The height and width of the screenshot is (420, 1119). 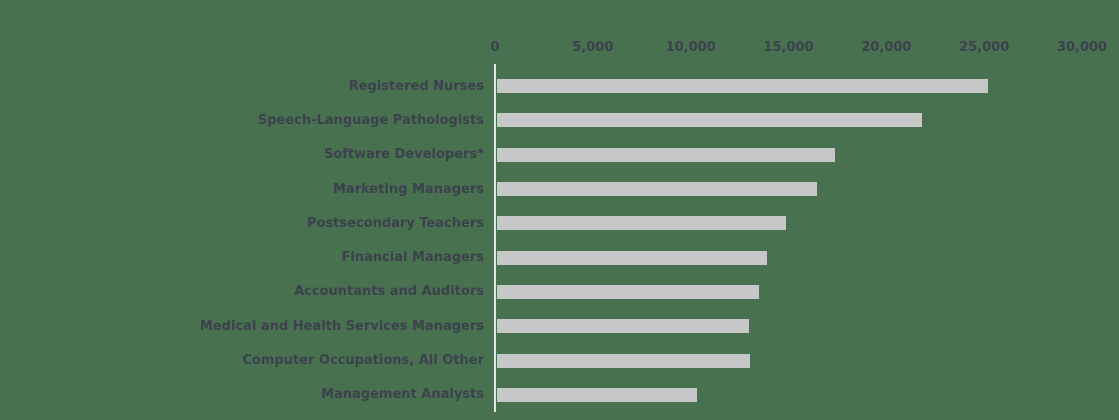 I want to click on y-axis-line, so click(x=495, y=238).